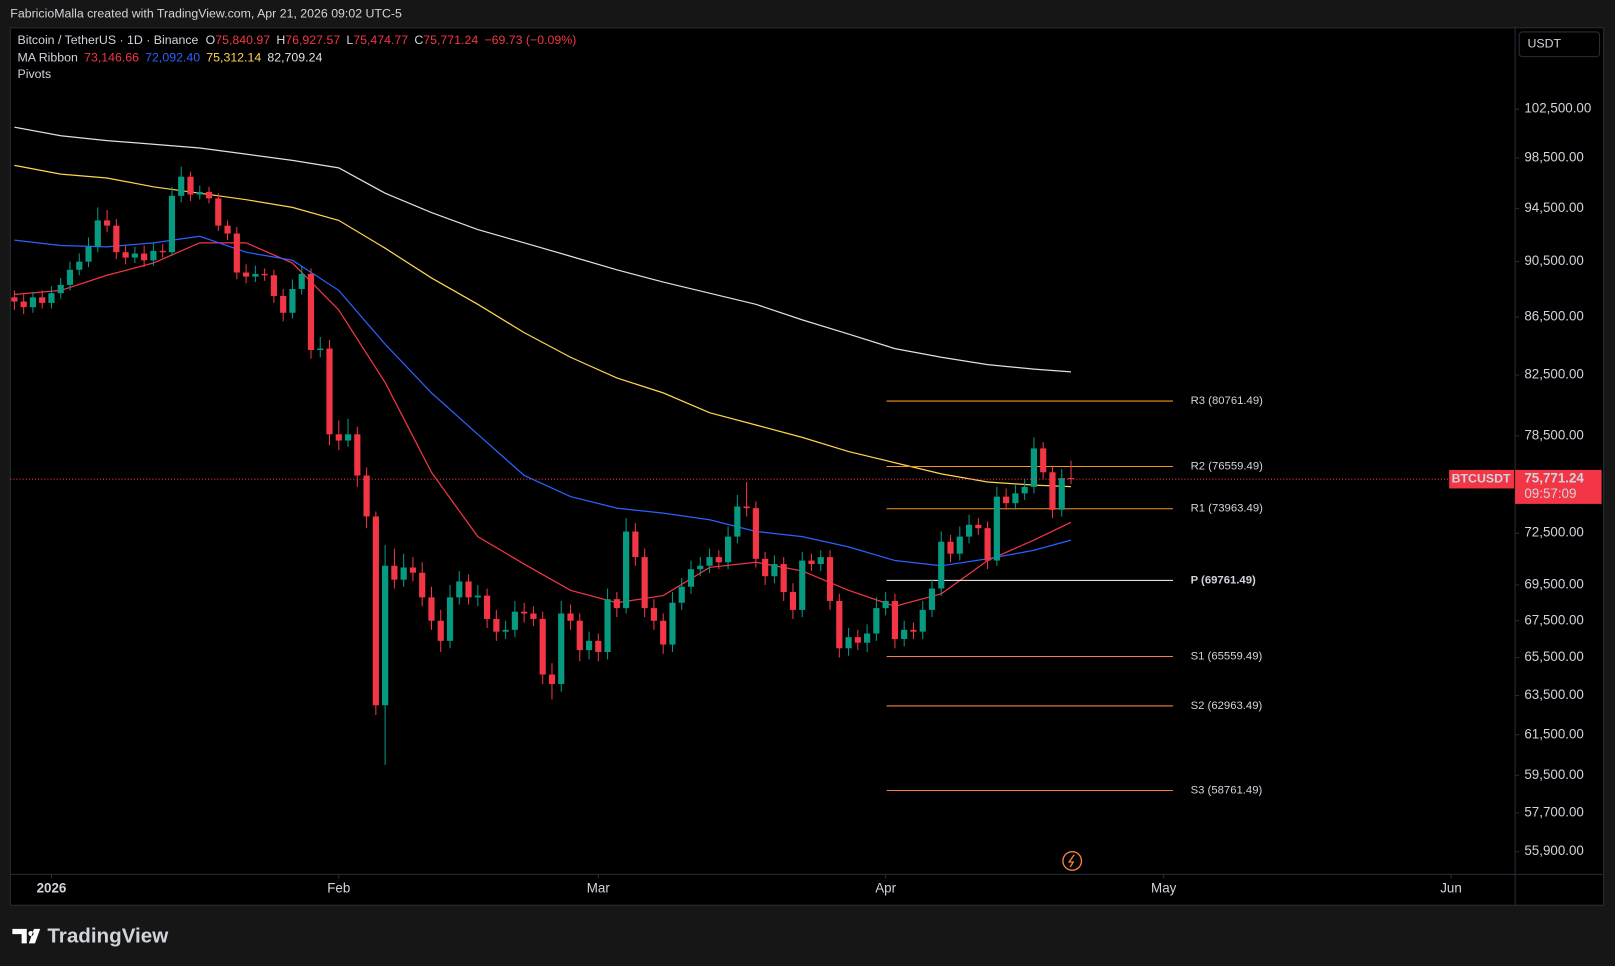  What do you see at coordinates (294, 58) in the screenshot?
I see `ma-value: 82,709.24` at bounding box center [294, 58].